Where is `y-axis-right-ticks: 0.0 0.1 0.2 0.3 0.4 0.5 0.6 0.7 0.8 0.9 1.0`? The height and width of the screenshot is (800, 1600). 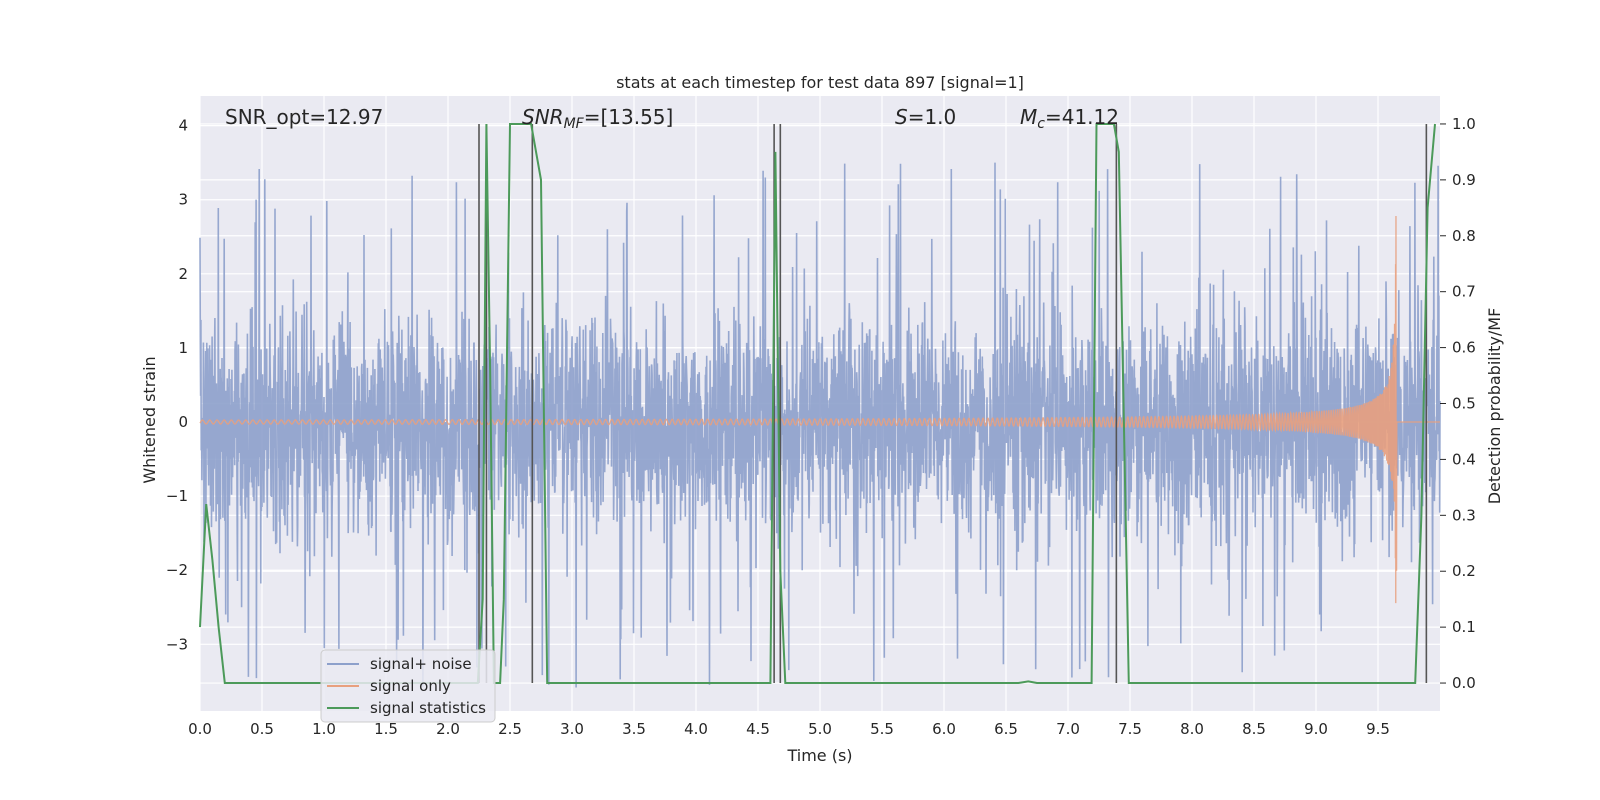
y-axis-right-ticks: 0.0 0.1 0.2 0.3 0.4 0.5 0.6 0.7 0.8 0.9 1.0 is located at coordinates (1458, 403).